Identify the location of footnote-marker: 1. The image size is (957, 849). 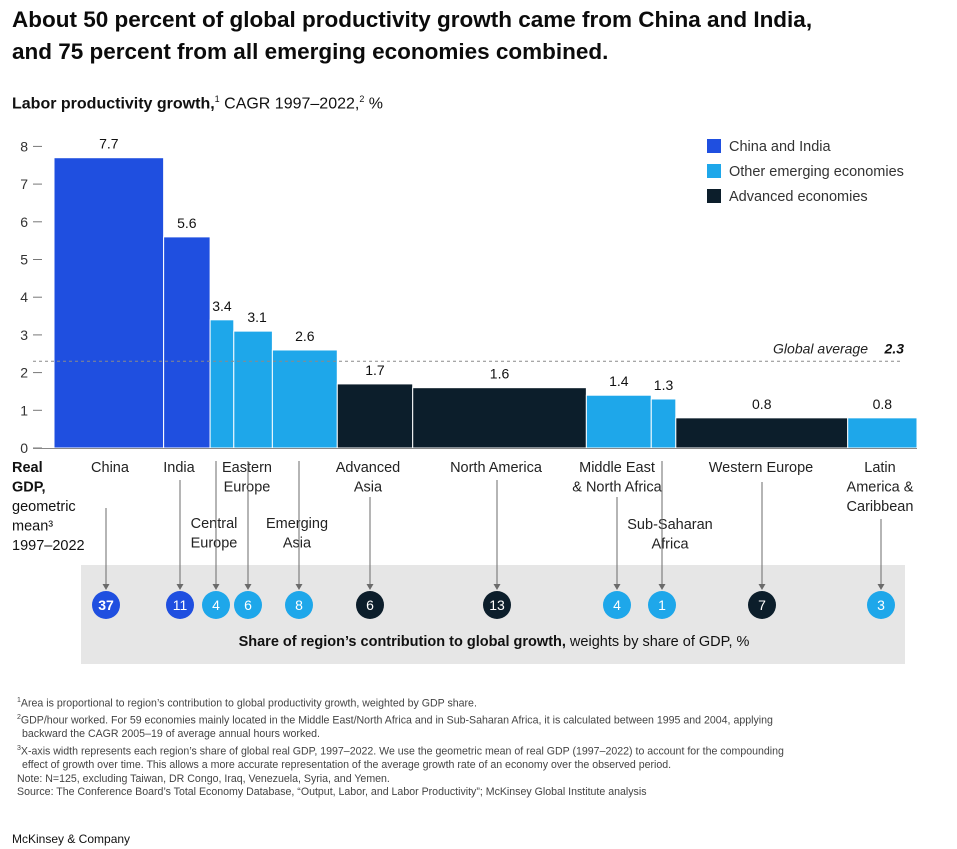
(19, 700).